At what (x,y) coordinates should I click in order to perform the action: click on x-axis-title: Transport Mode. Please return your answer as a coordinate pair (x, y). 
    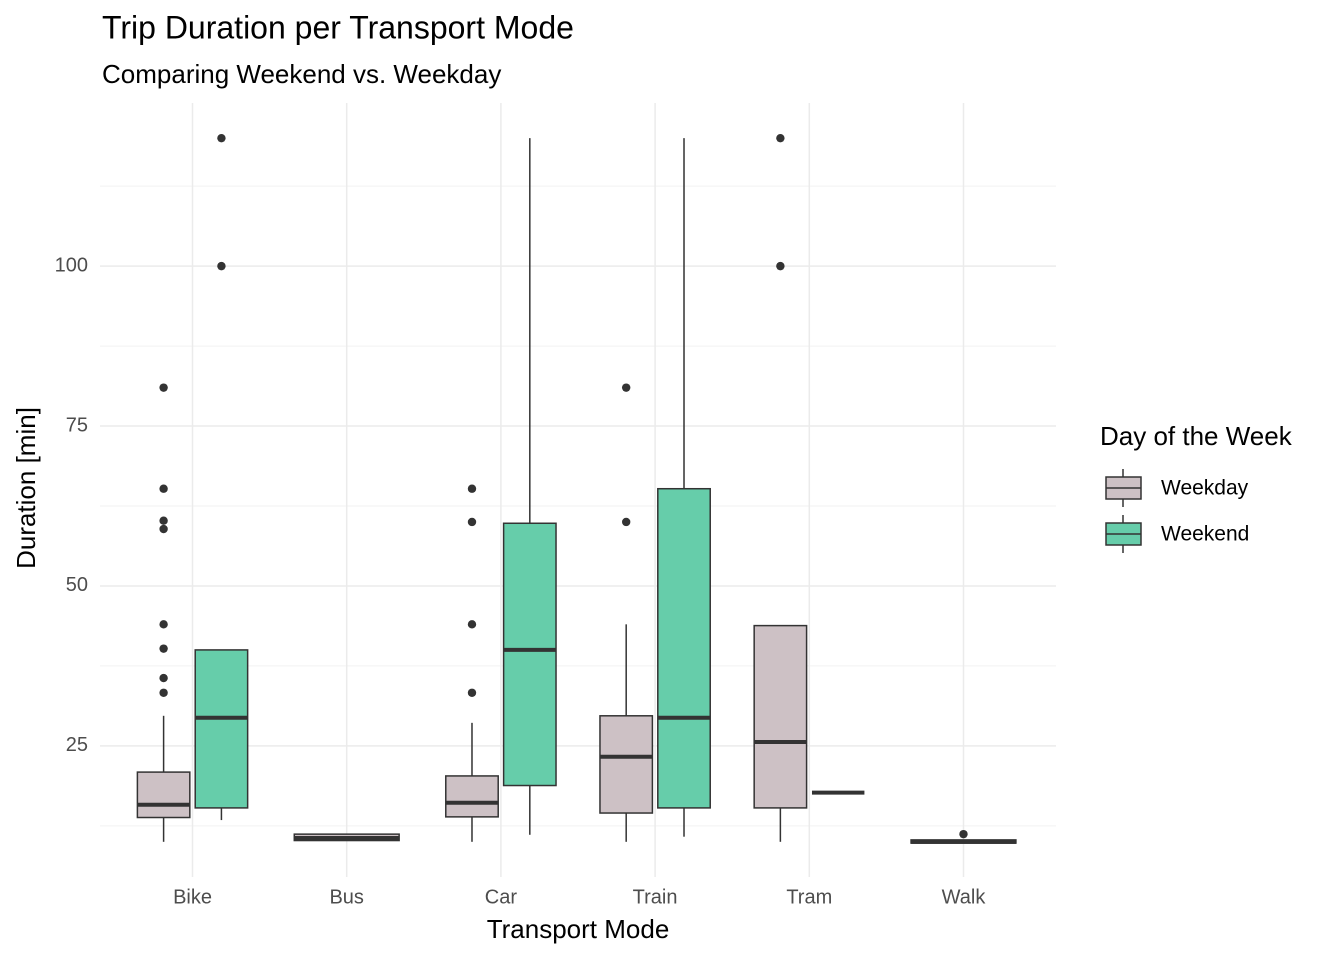
    Looking at the image, I should click on (578, 929).